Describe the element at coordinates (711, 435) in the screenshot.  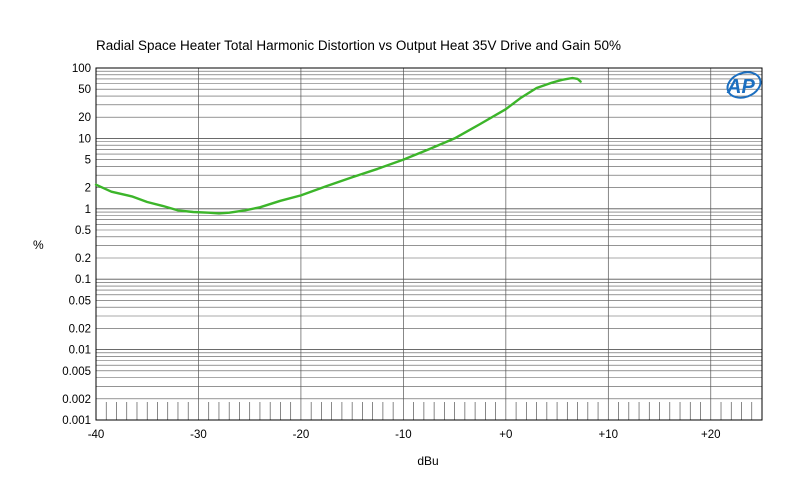
I see `x-tick-label: +20` at that location.